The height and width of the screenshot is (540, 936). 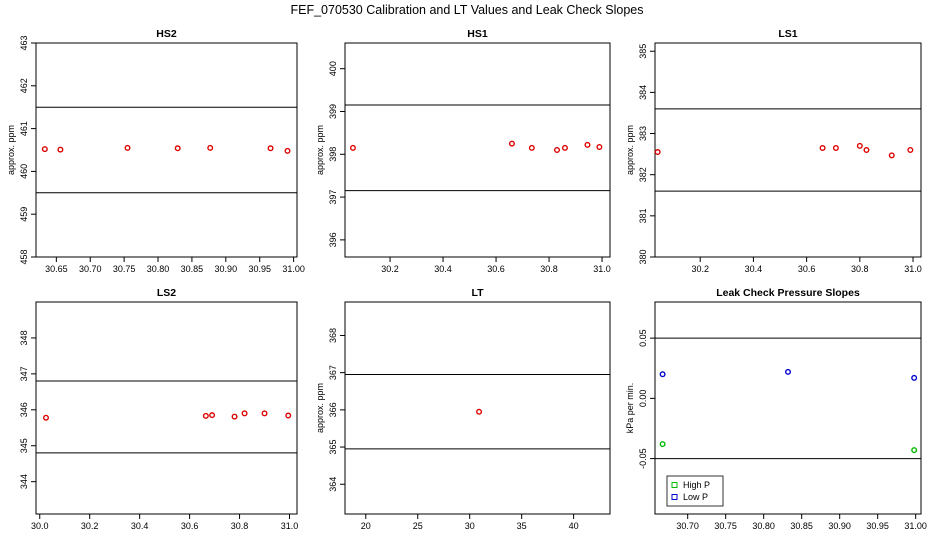 I want to click on panel-ls1-frame, so click(x=788, y=150).